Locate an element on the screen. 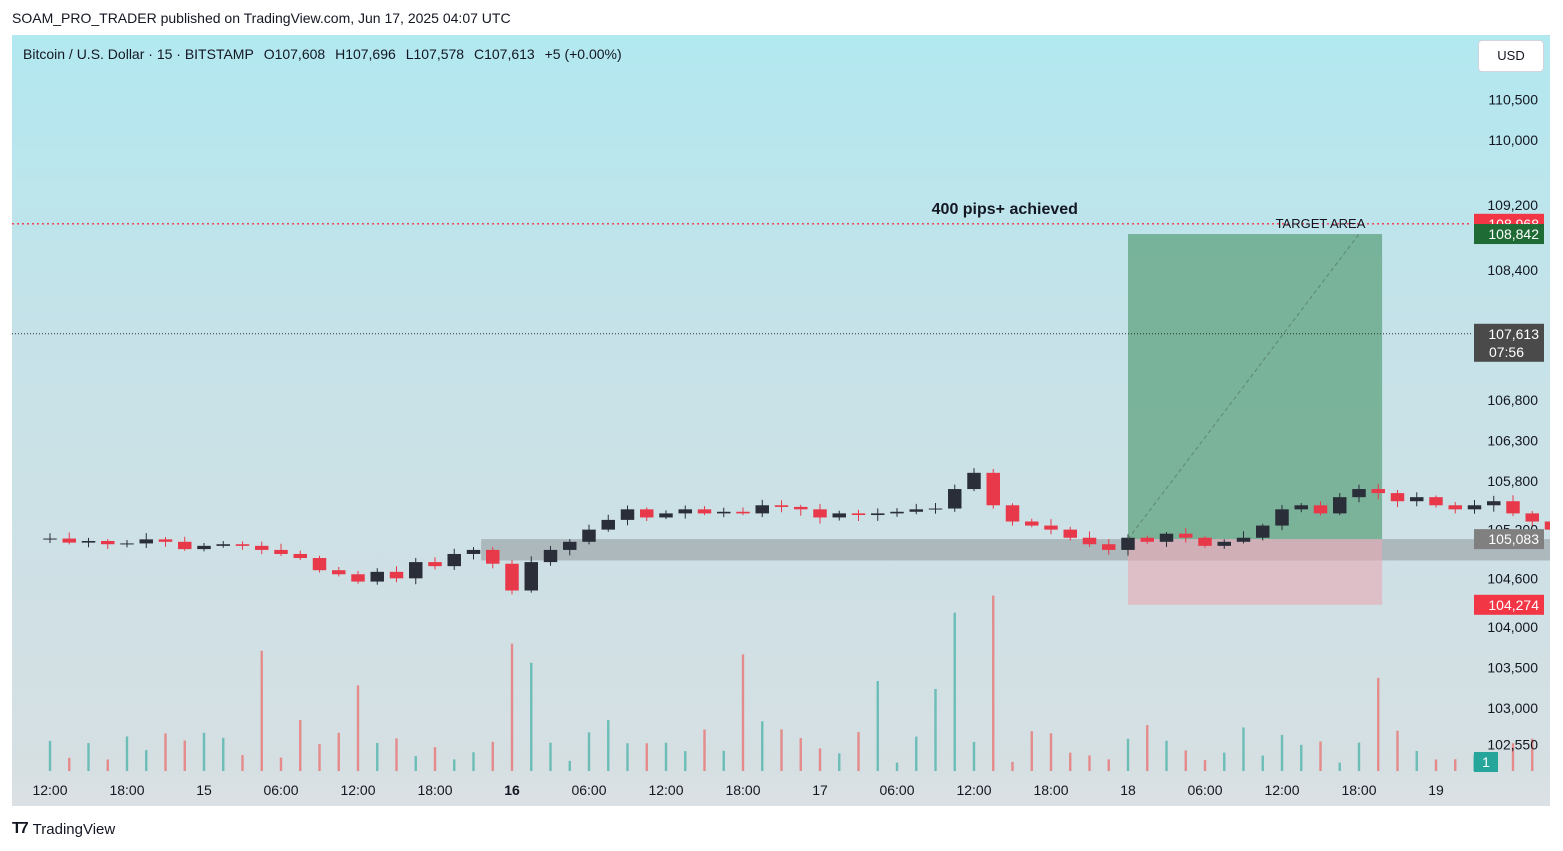 Image resolution: width=1563 pixels, height=851 pixels. lots-badge is located at coordinates (1486, 762).